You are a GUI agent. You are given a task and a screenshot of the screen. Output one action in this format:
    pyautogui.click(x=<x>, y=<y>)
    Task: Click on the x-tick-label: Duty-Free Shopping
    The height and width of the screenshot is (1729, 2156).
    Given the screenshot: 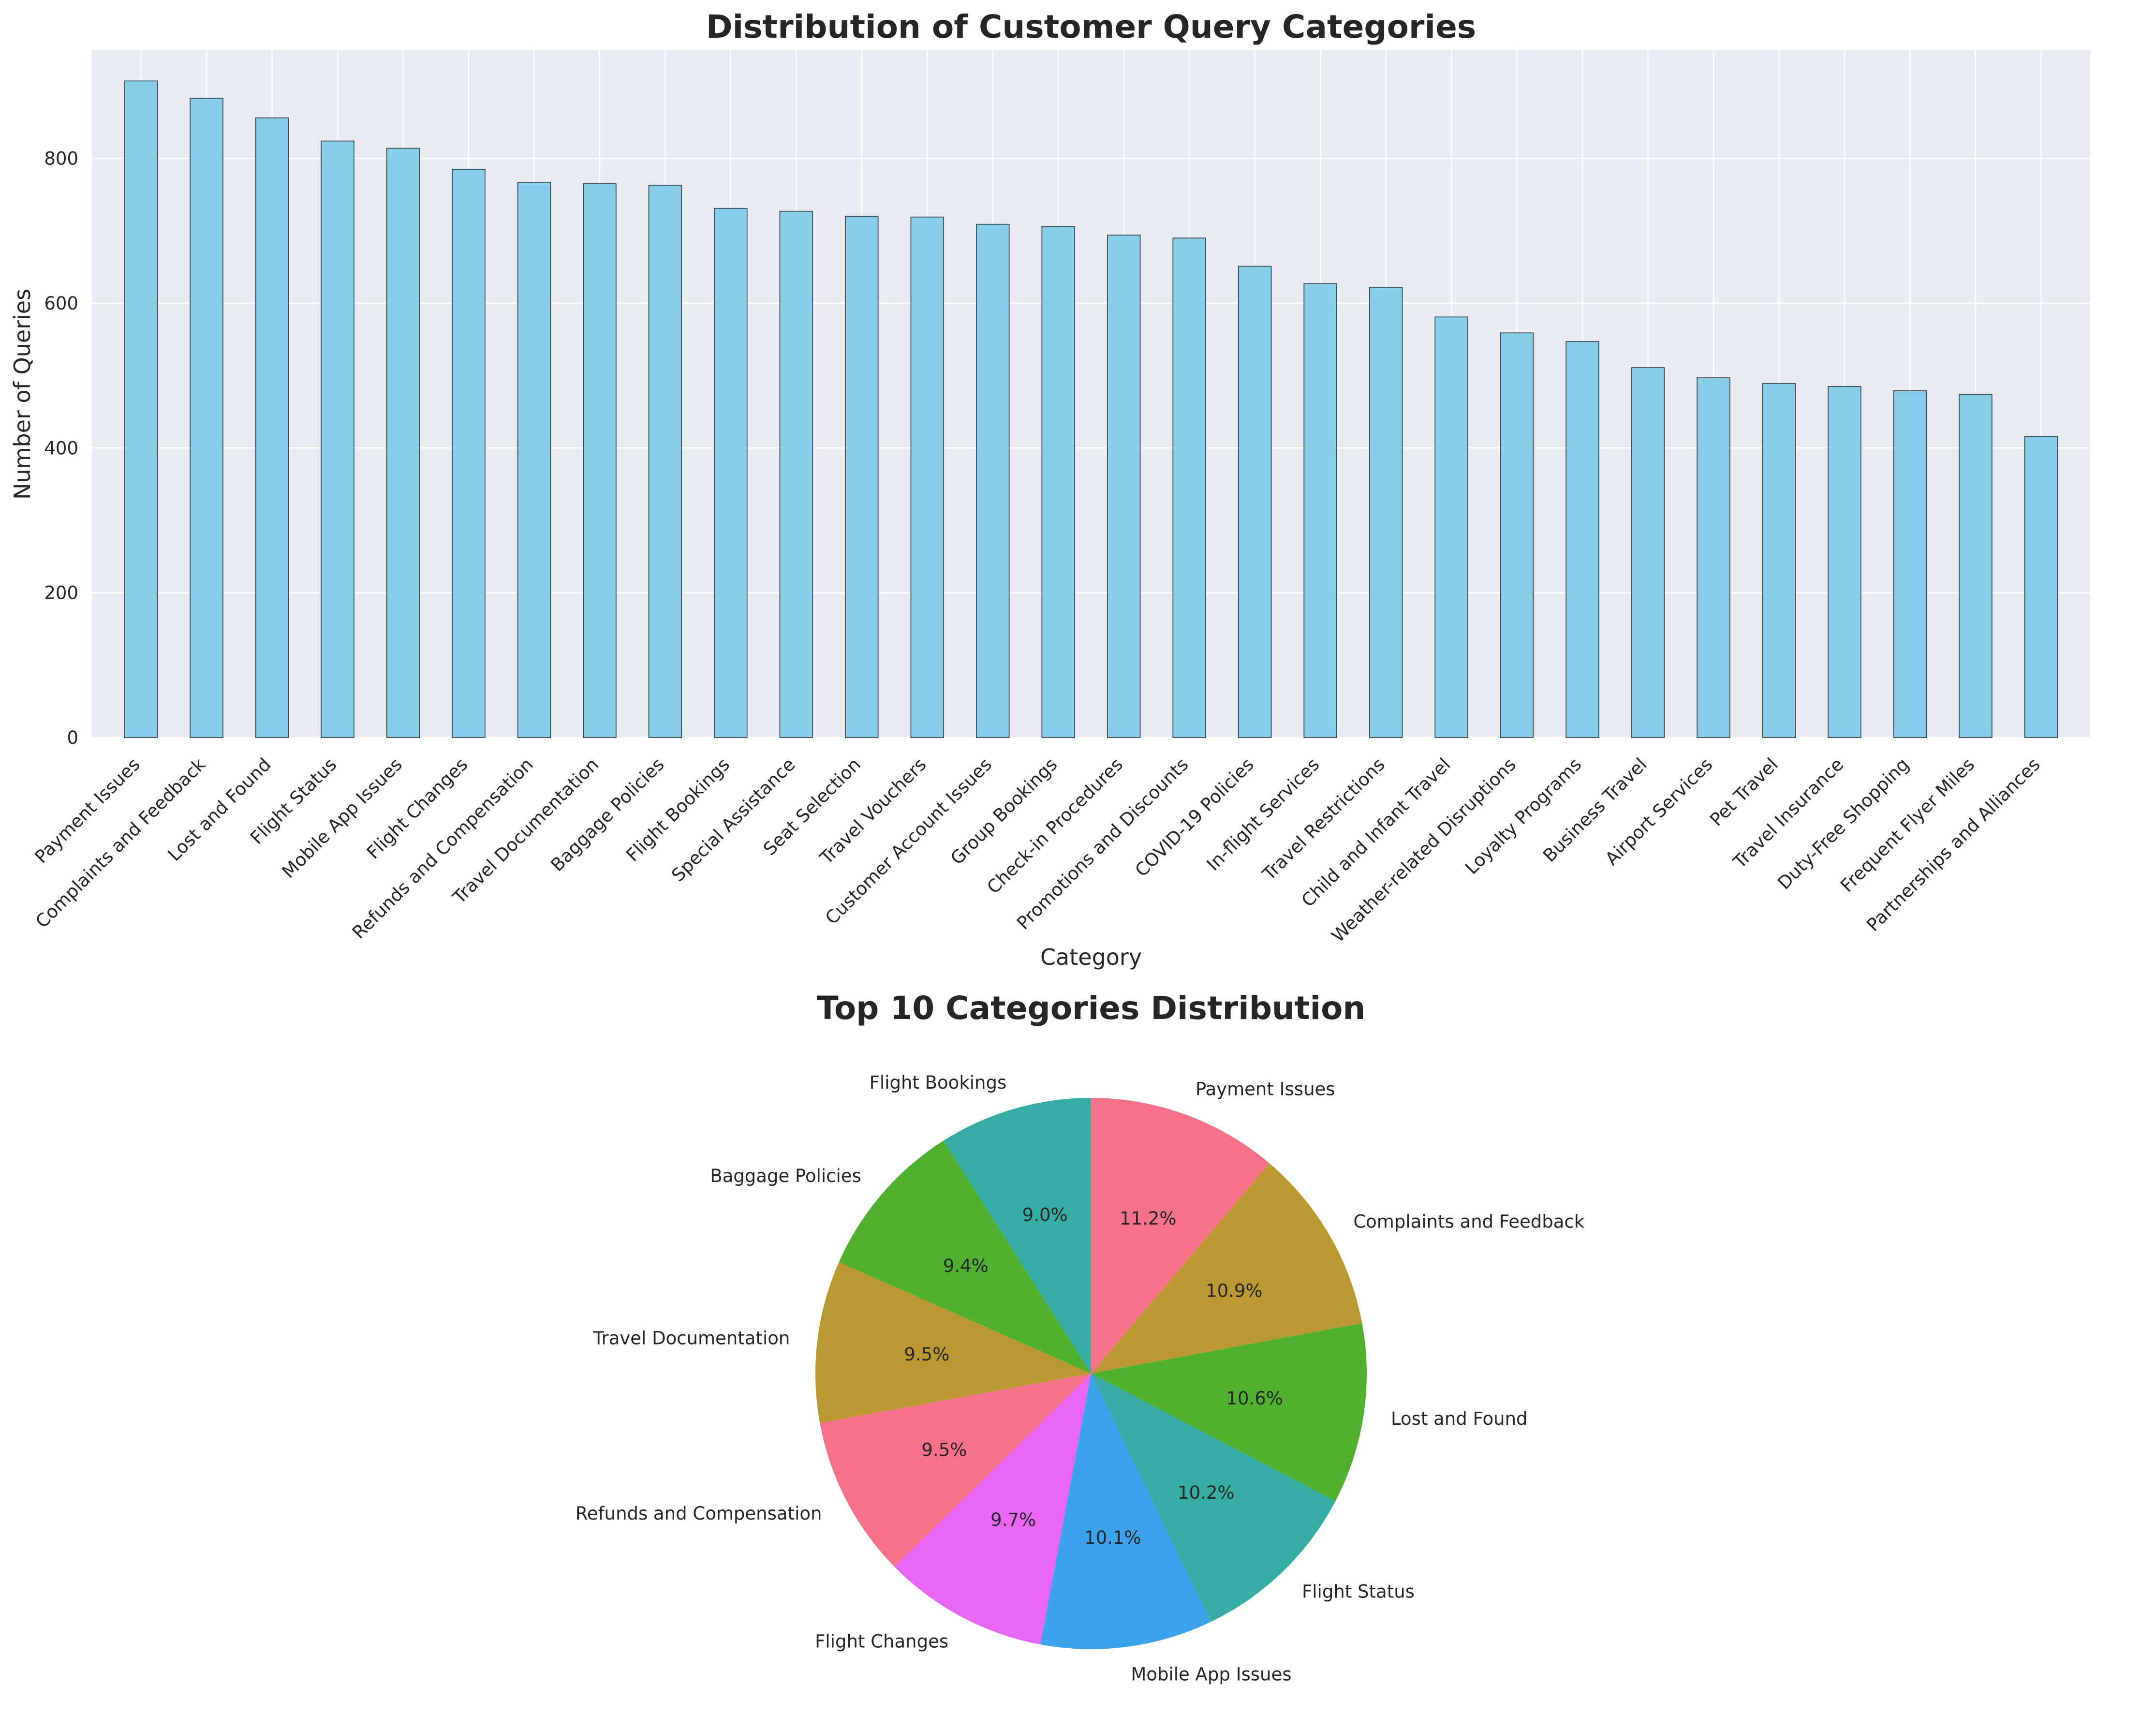 What is the action you would take?
    pyautogui.click(x=1843, y=824)
    